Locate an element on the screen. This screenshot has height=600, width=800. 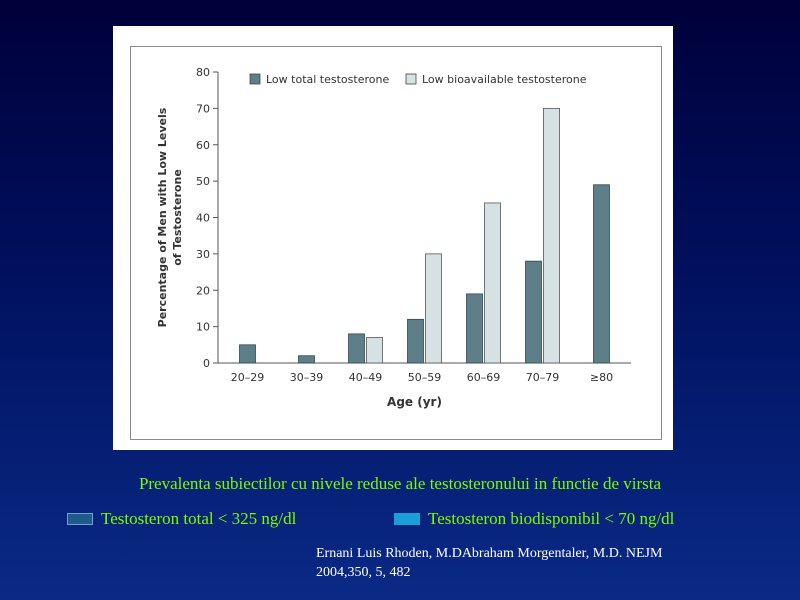
y-tick-label: 10 is located at coordinates (203, 327).